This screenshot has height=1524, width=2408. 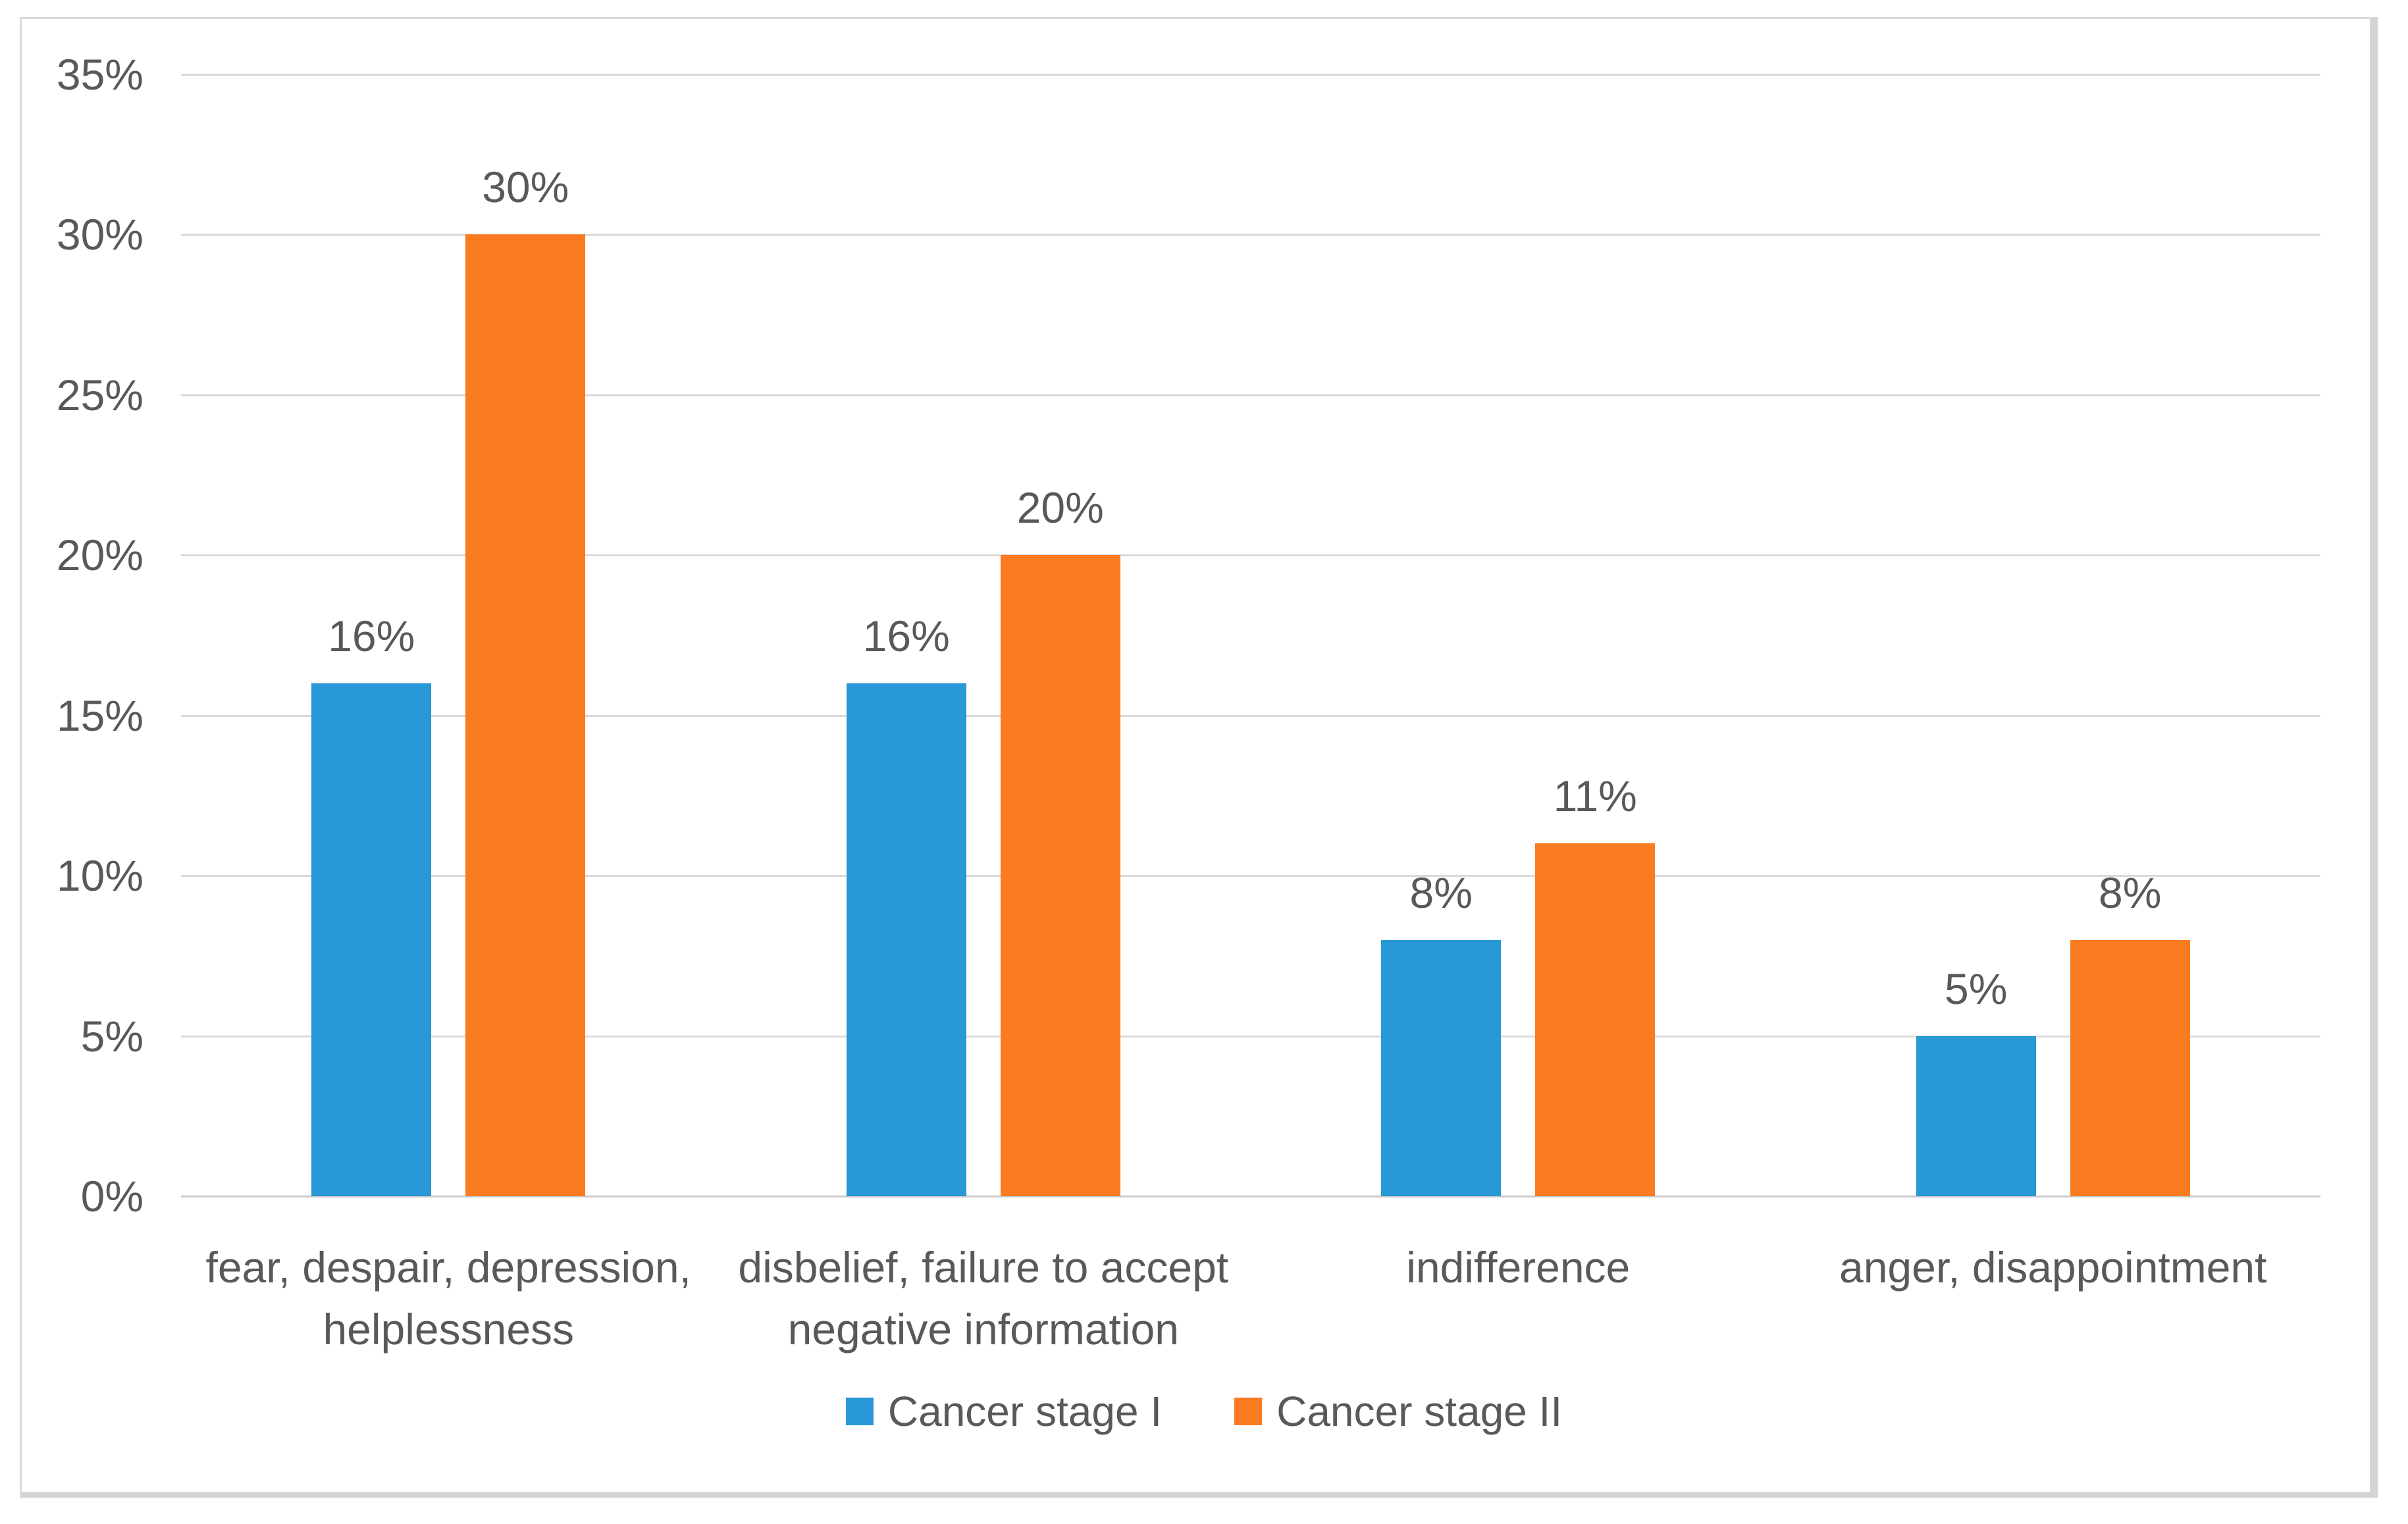 What do you see at coordinates (1977, 988) in the screenshot?
I see `data-label: 5%` at bounding box center [1977, 988].